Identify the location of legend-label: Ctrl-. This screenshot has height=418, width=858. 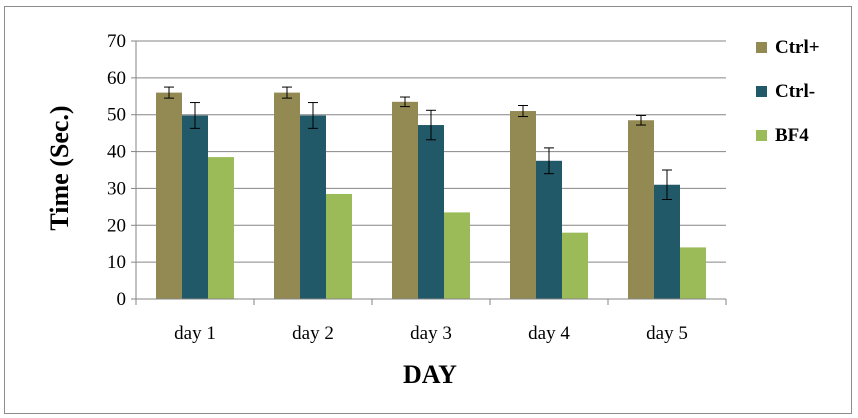
(795, 91).